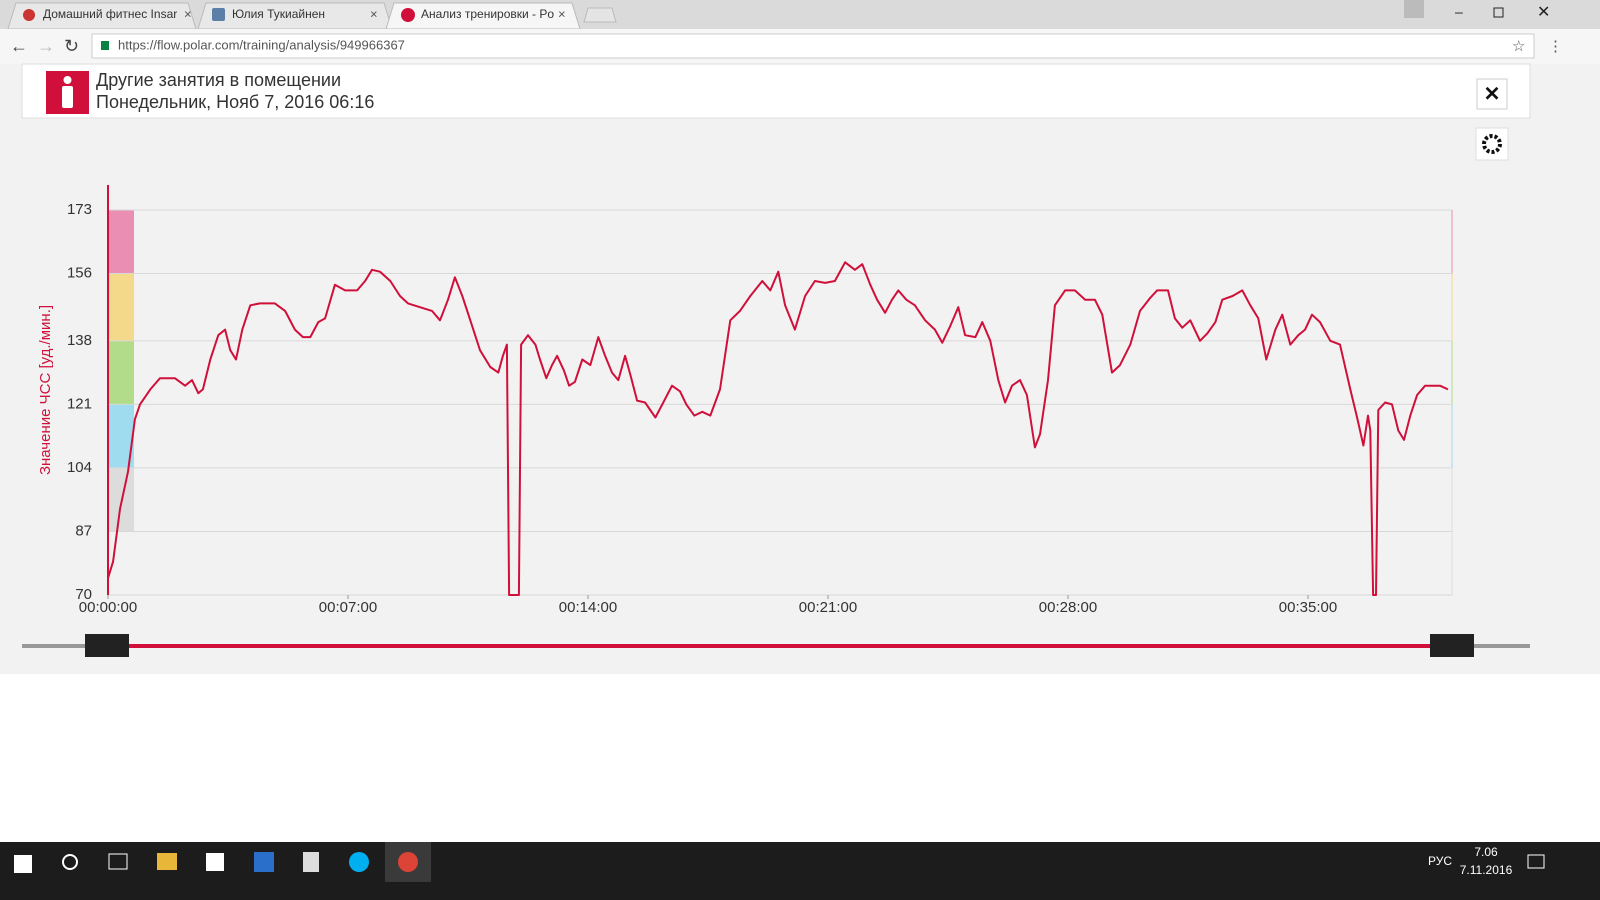 This screenshot has width=1600, height=900. What do you see at coordinates (776, 91) in the screenshot?
I see `header-card` at bounding box center [776, 91].